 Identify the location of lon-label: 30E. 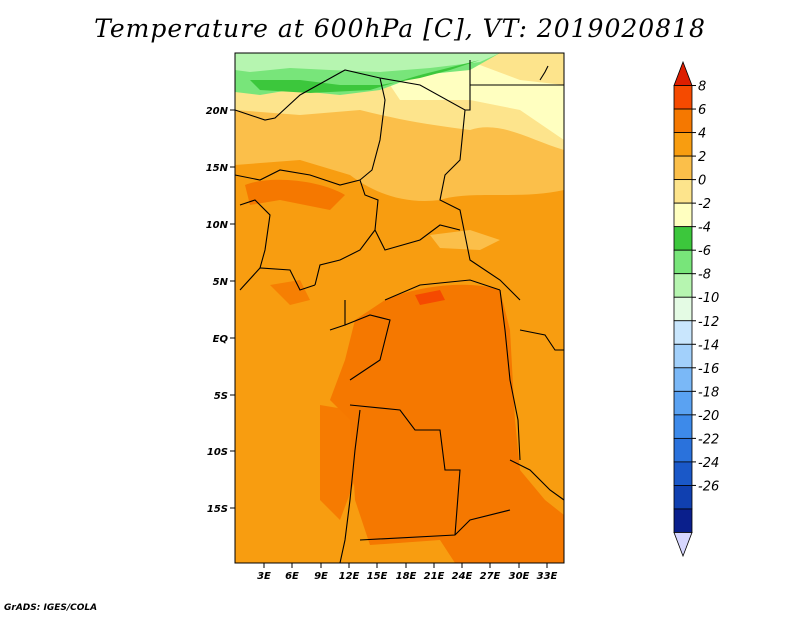
(519, 576).